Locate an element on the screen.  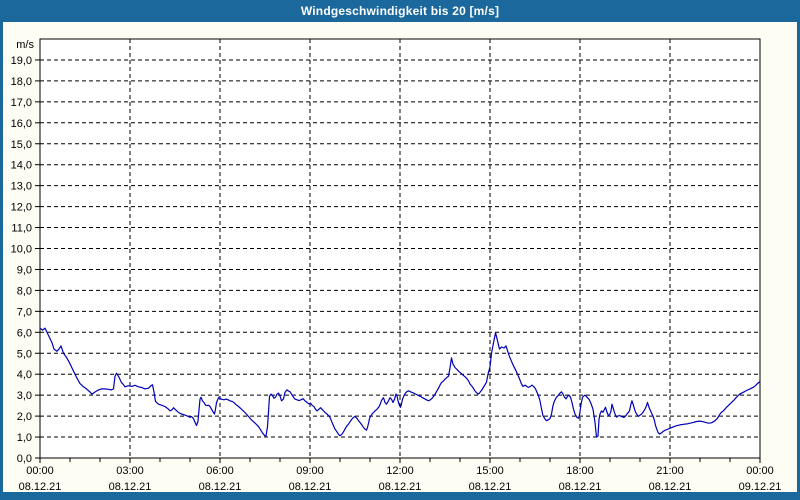
svg-text: 12:00 is located at coordinates (400, 471).